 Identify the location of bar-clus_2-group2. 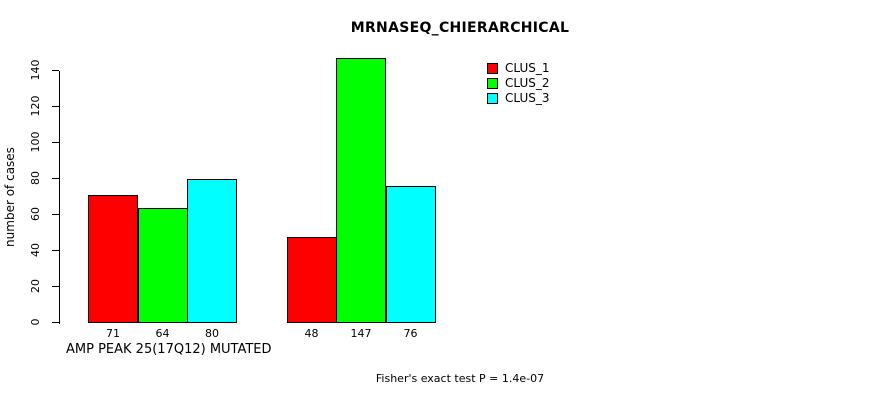
(361, 190).